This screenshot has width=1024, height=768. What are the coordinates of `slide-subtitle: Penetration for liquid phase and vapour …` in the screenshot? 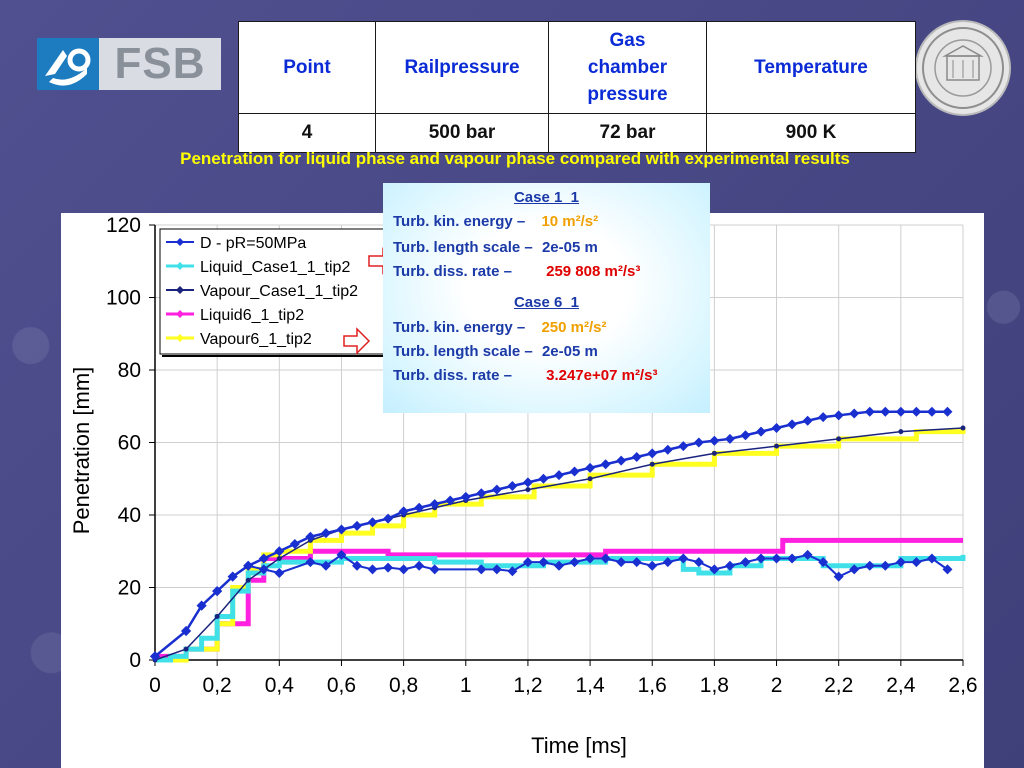 It's located at (515, 158).